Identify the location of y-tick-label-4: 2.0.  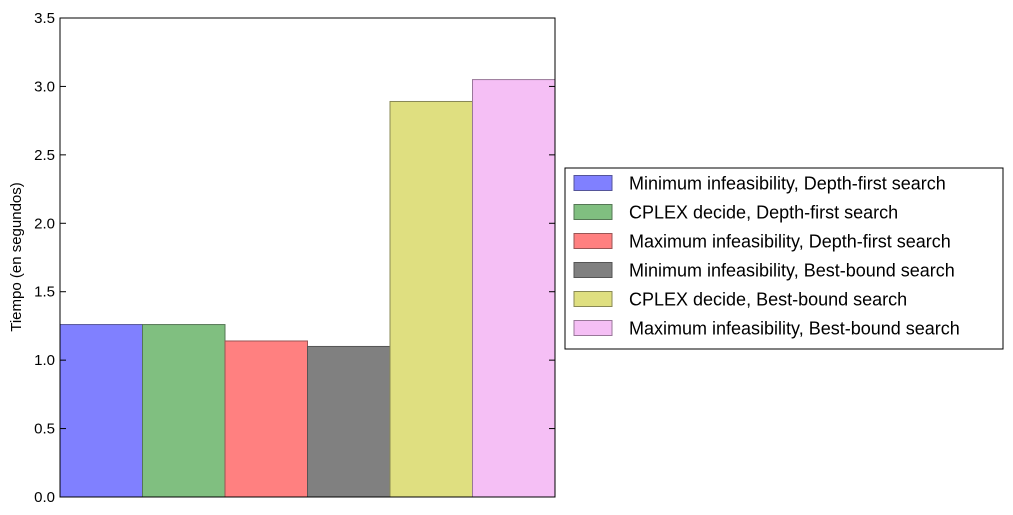
(44, 223).